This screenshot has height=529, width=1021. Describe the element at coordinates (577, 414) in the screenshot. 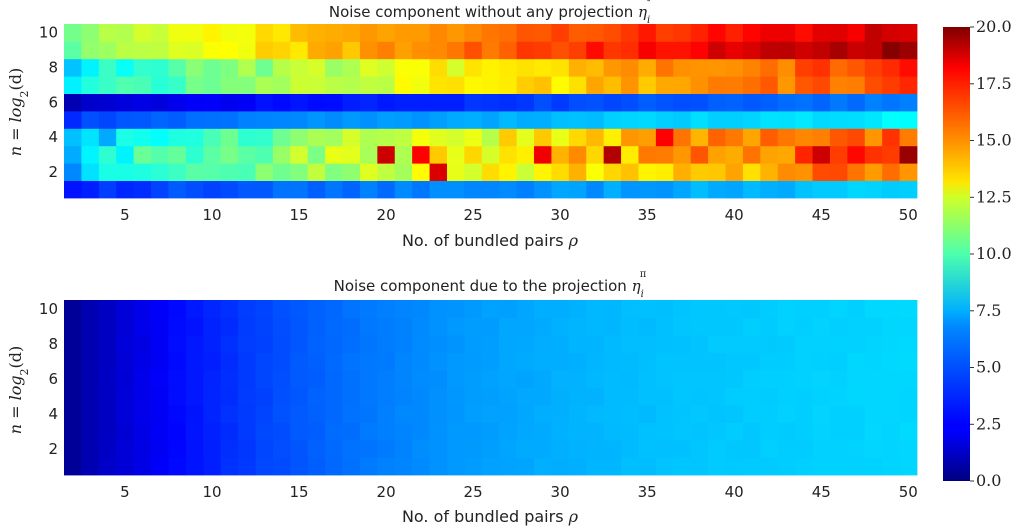

I see `bottom-cell-x31-y4` at that location.